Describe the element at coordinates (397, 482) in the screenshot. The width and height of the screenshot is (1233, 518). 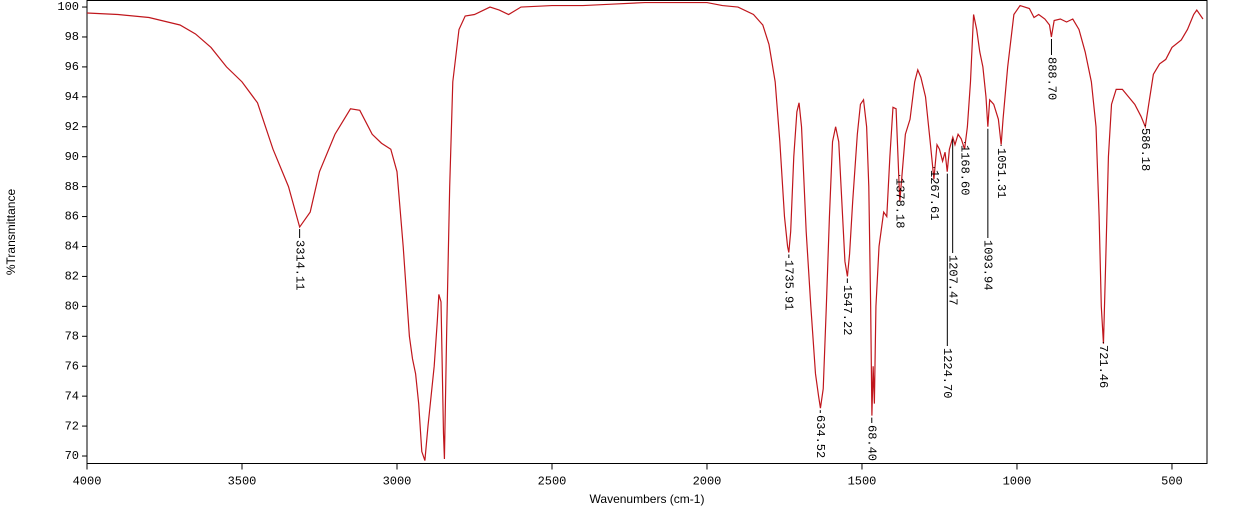
I see `x-tick-label: 3000` at that location.